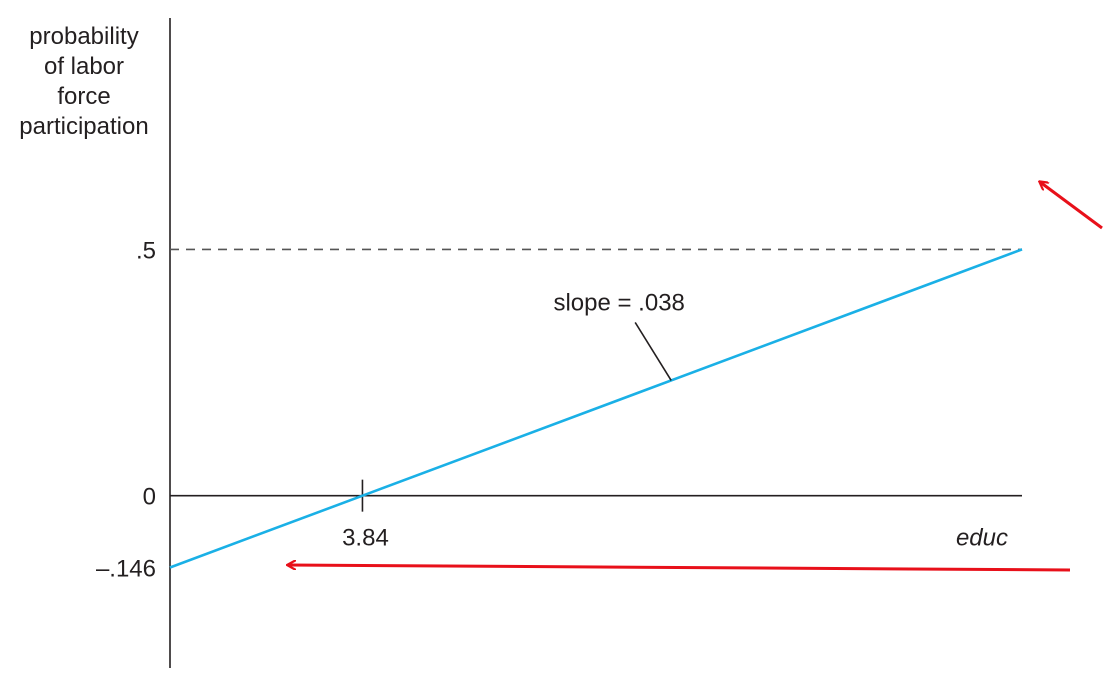 This screenshot has width=1104, height=679. What do you see at coordinates (982, 538) in the screenshot?
I see `x-axis-label: educ` at bounding box center [982, 538].